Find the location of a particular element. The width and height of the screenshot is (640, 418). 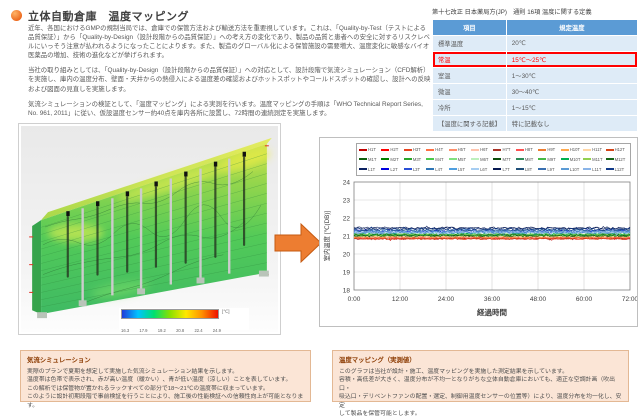

legend-label: M10T is located at coordinates (575, 159).